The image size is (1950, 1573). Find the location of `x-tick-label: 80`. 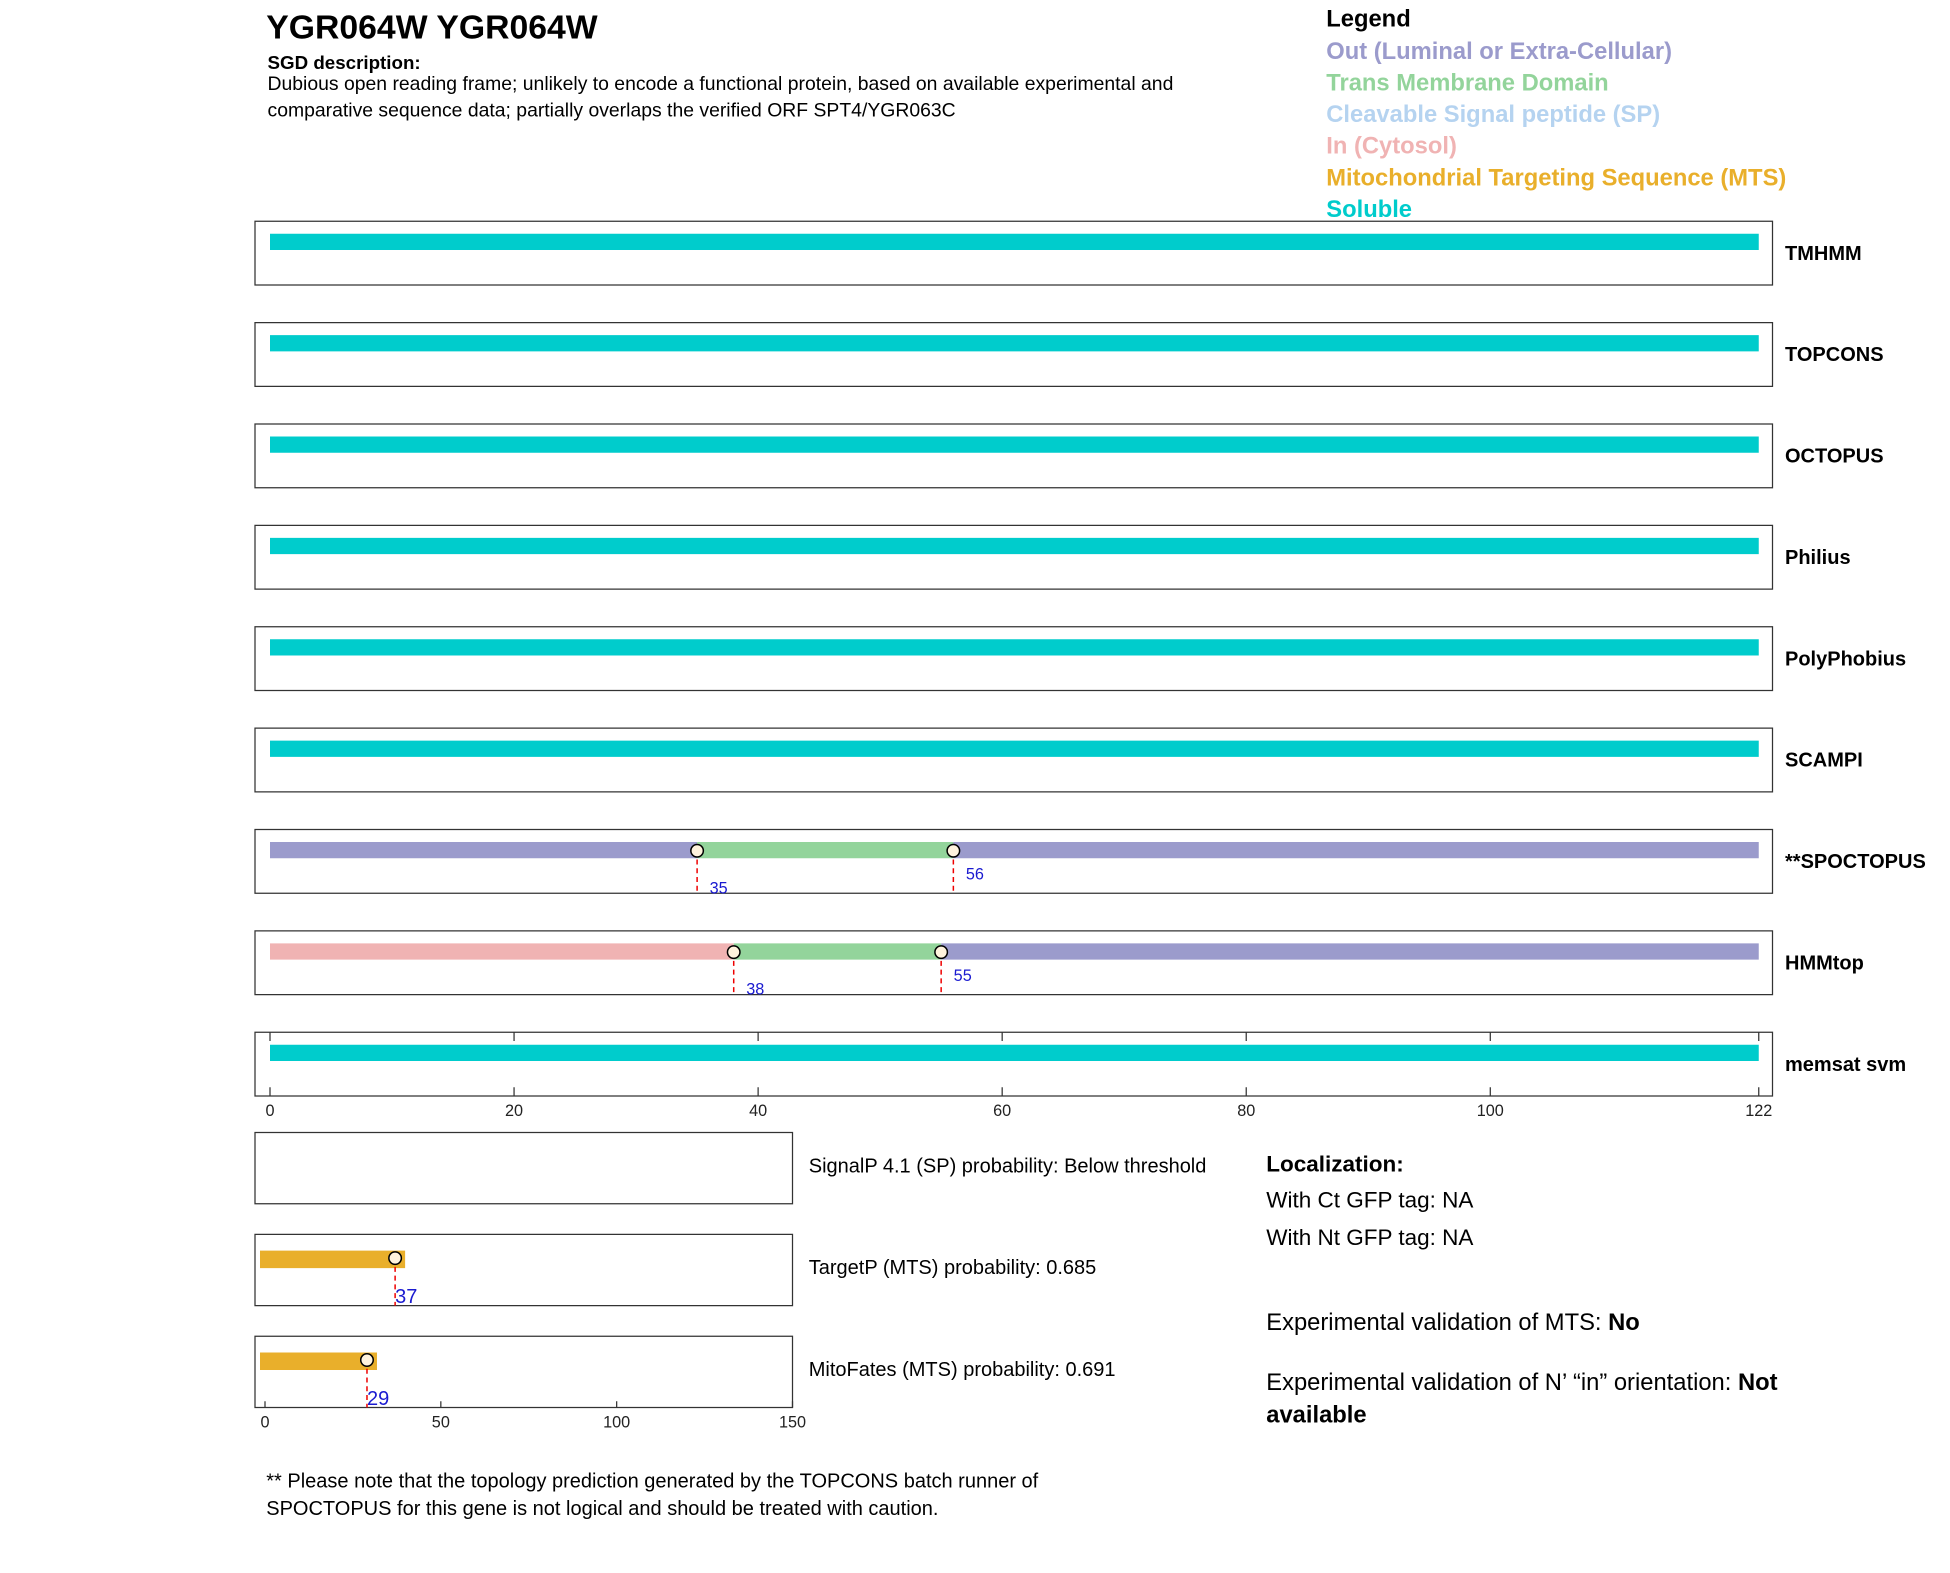

x-tick-label: 80 is located at coordinates (1246, 1111).